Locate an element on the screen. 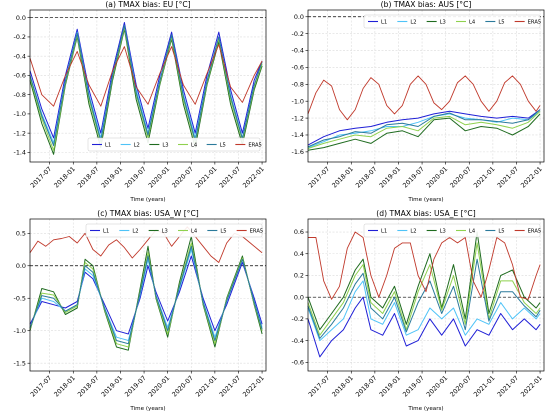 This screenshot has height=414, width=550. y-tick-label: -1.5 is located at coordinates (20, 363).